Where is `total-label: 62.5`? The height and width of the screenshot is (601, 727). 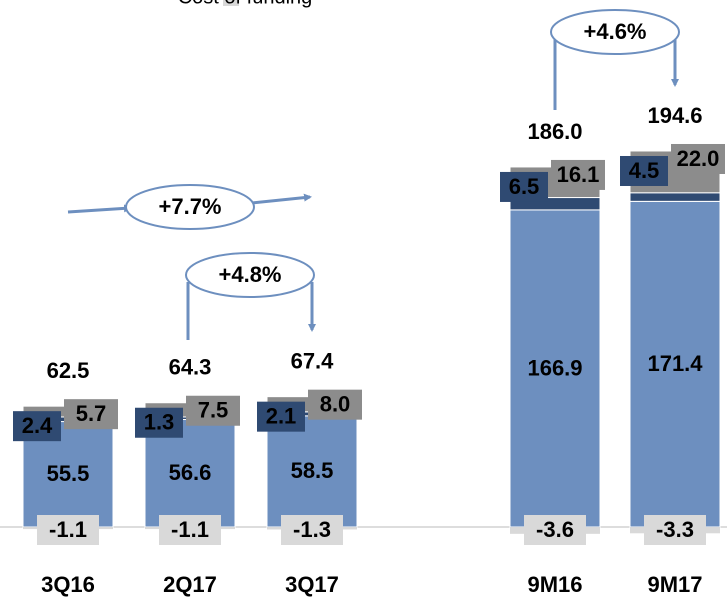 total-label: 62.5 is located at coordinates (68, 370).